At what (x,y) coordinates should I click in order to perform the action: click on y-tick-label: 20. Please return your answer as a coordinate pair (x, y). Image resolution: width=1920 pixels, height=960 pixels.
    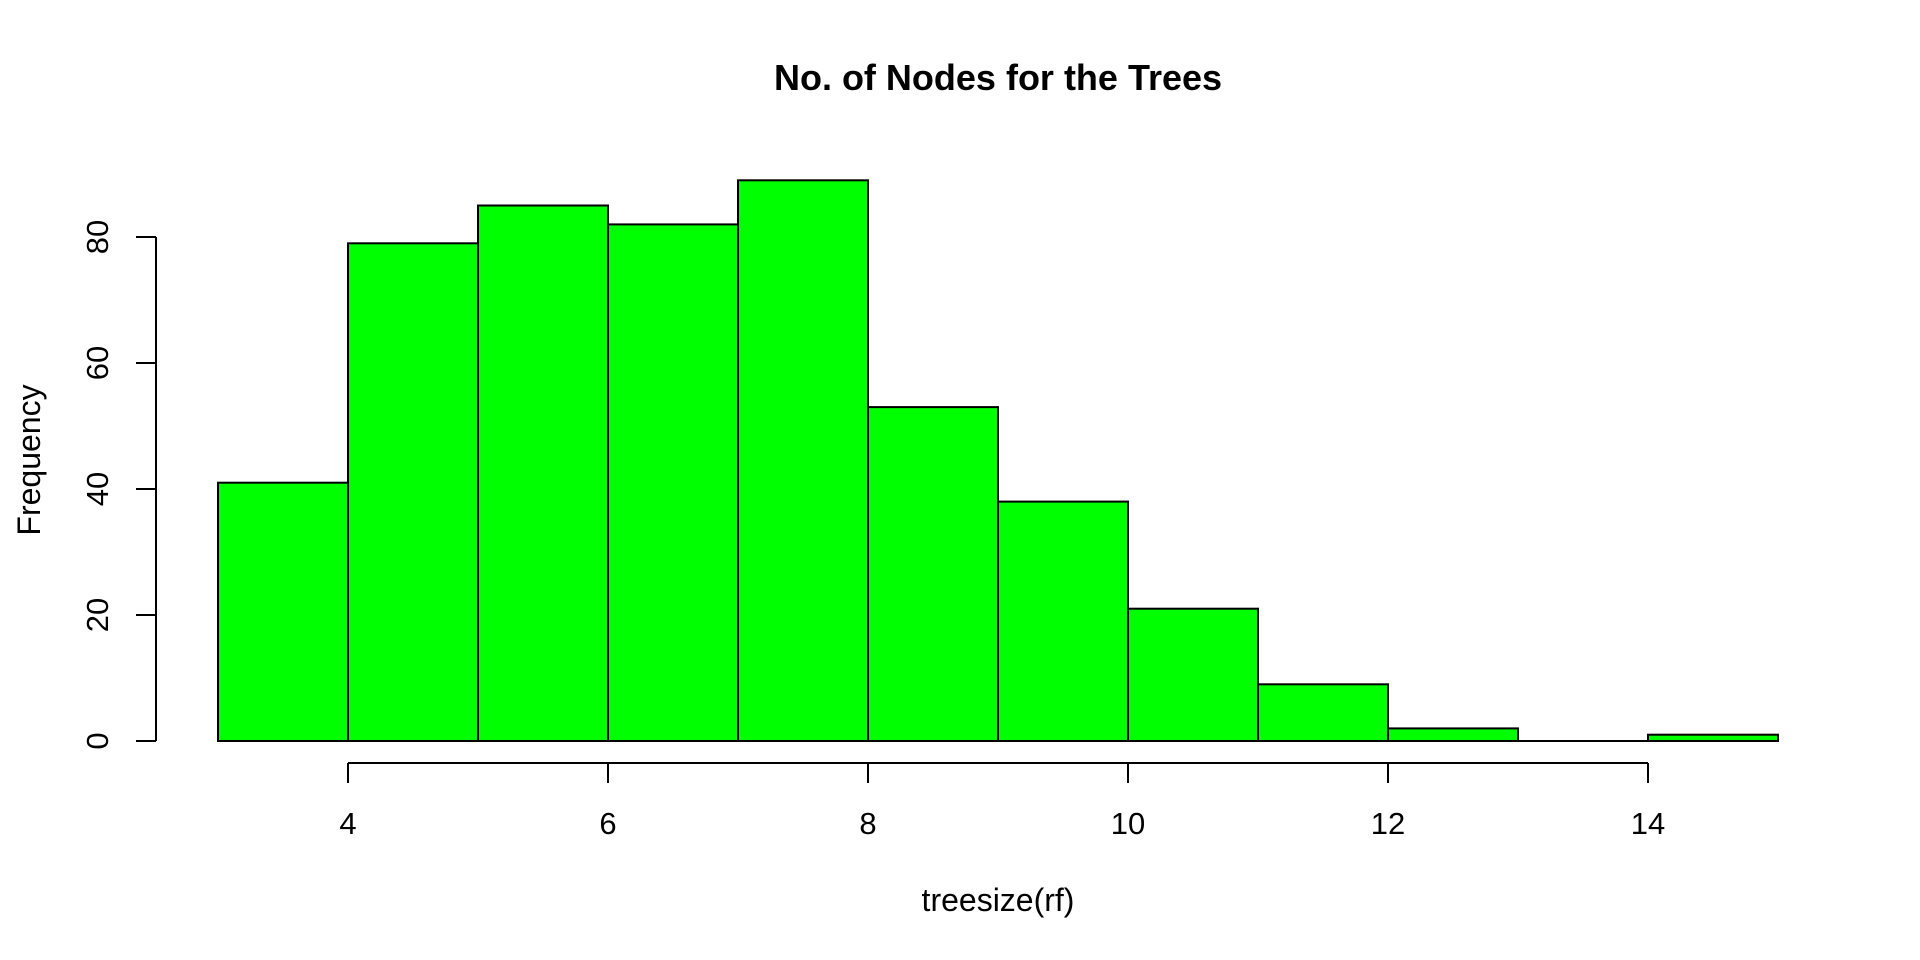
    Looking at the image, I should click on (97, 615).